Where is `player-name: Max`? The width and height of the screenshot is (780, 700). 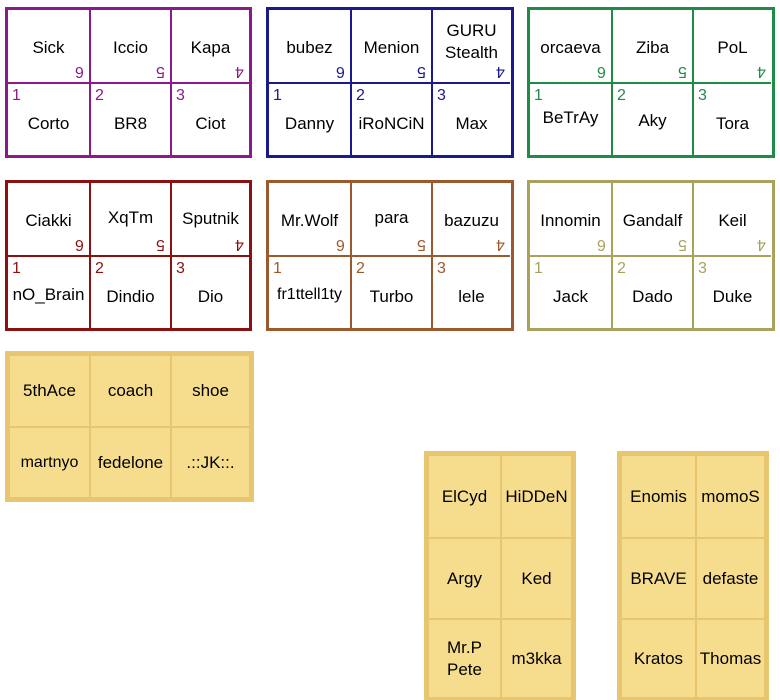 player-name: Max is located at coordinates (471, 123).